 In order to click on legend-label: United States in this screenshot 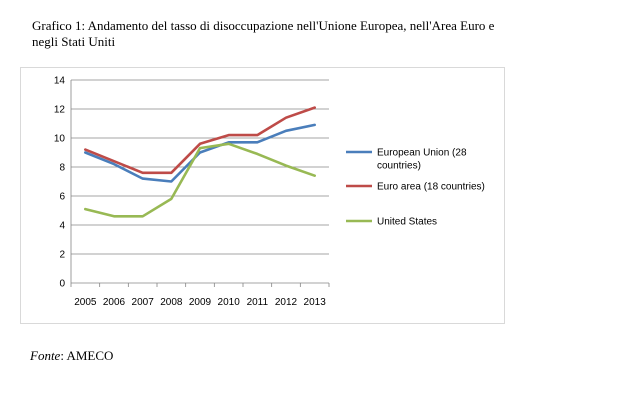, I will do `click(407, 222)`.